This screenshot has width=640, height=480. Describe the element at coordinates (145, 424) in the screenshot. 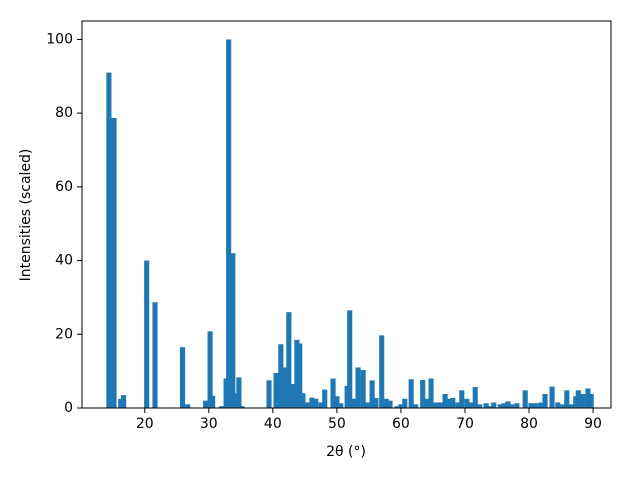

I see `x-tick-label: 20` at that location.